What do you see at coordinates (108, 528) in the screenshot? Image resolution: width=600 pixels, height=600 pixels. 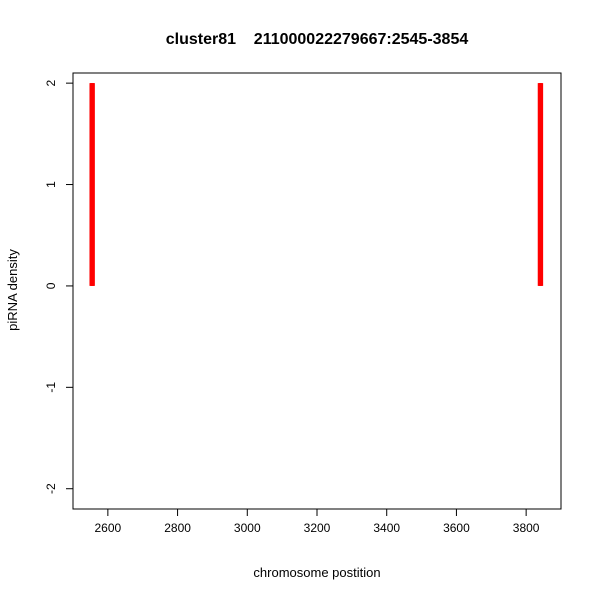 I see `x-tick-label: 2600` at bounding box center [108, 528].